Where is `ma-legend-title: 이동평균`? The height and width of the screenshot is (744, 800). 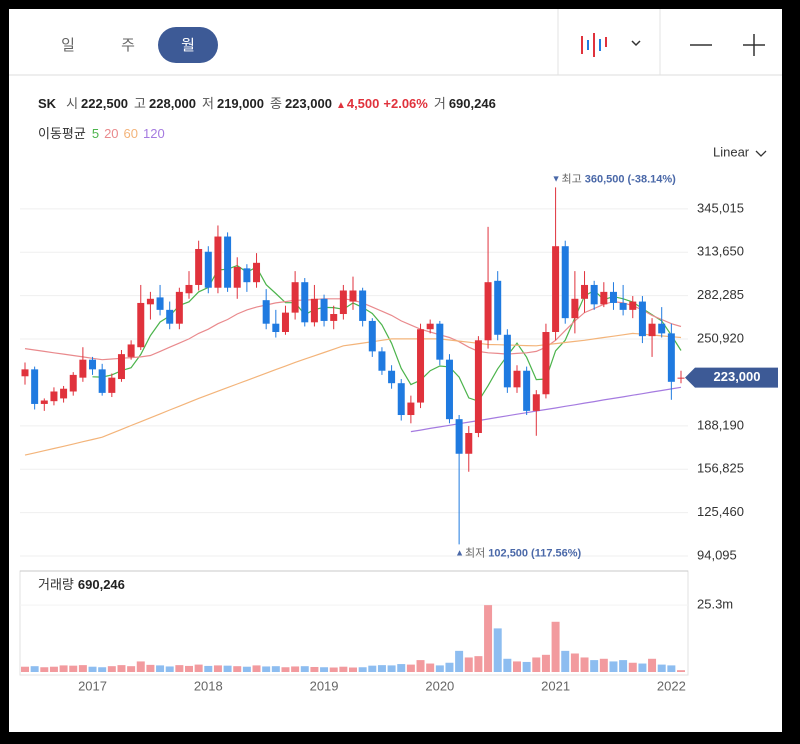 ma-legend-title: 이동평균 is located at coordinates (62, 133).